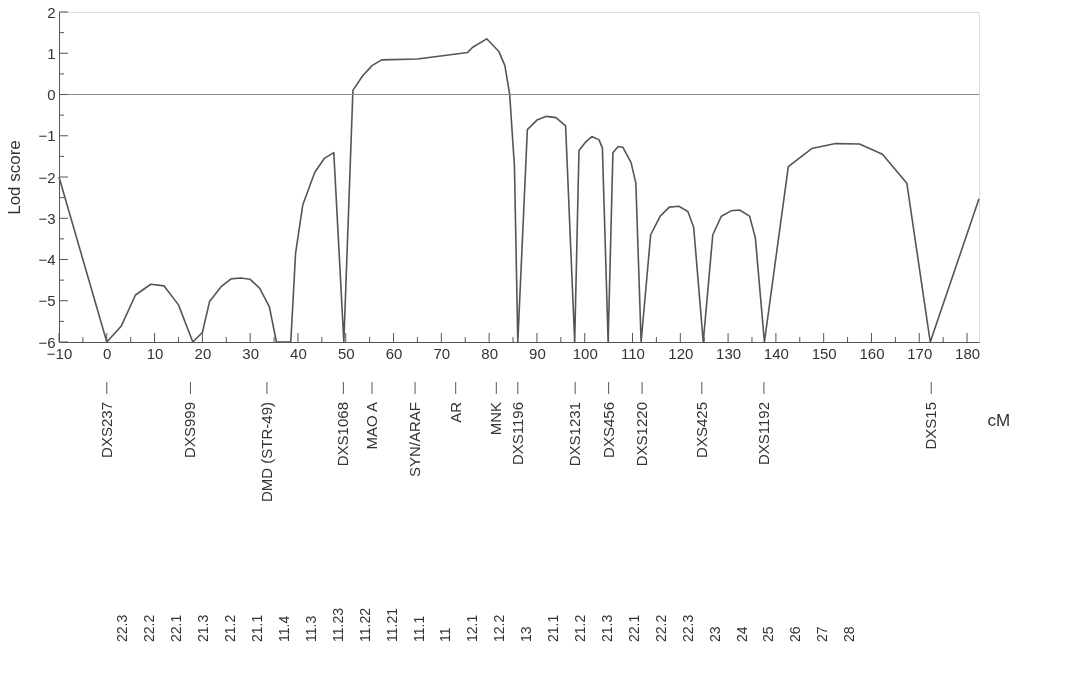  What do you see at coordinates (51, 12) in the screenshot?
I see `y-tick-label: 2` at bounding box center [51, 12].